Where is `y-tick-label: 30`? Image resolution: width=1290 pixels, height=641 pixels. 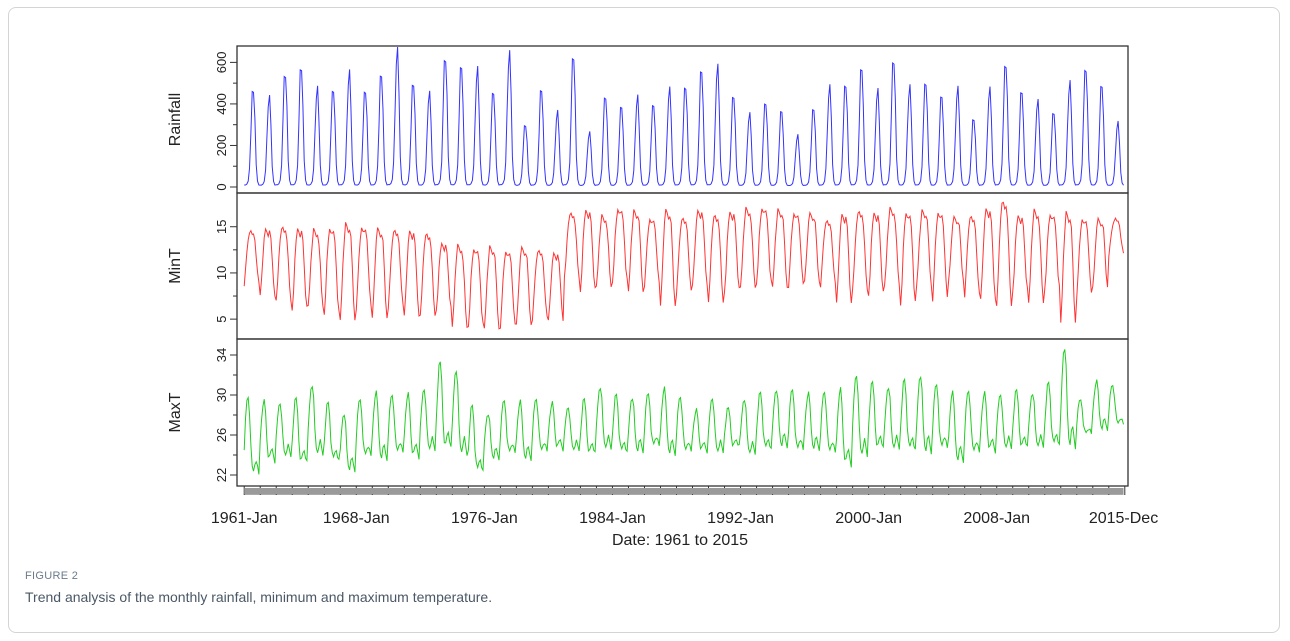
y-tick-label: 30 is located at coordinates (221, 395).